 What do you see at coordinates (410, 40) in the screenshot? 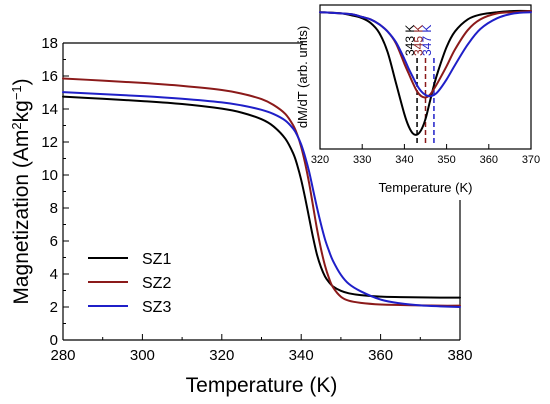
I see `inset-annotation-1: 343 K` at bounding box center [410, 40].